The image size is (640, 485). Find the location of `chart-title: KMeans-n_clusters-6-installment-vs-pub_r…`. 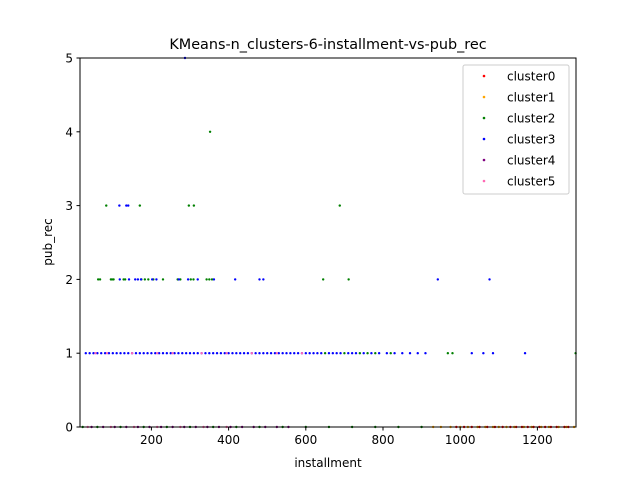

chart-title: KMeans-n_clusters-6-installment-vs-pub_r… is located at coordinates (327, 45).